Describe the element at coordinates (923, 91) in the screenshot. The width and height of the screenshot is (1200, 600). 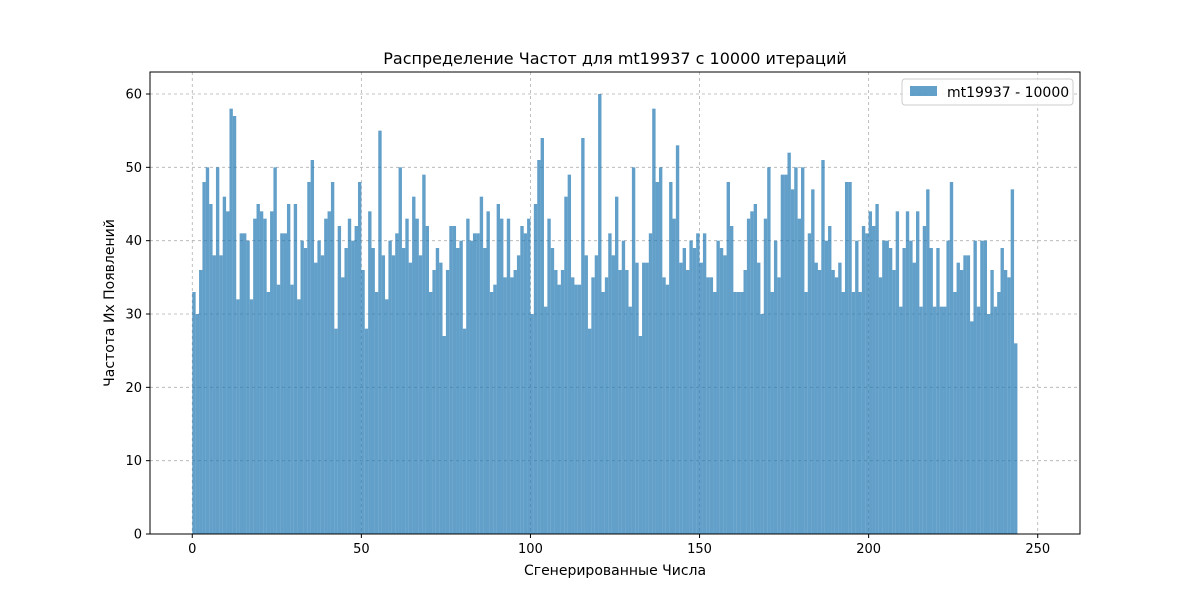
I see `legend-swatch` at that location.